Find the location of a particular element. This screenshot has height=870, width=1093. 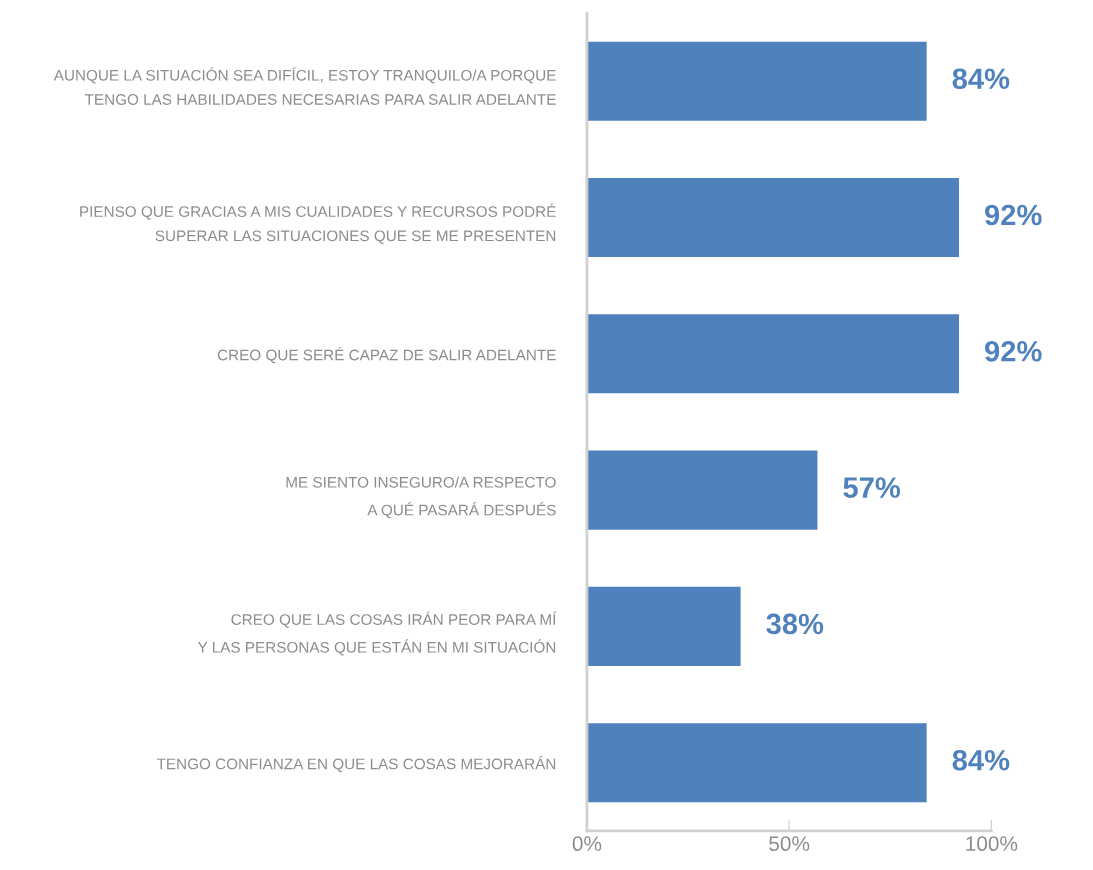

y-tick-label: TENGO CONFIANZA EN QUE LAS COSAS MEJORARÁN is located at coordinates (356, 764).